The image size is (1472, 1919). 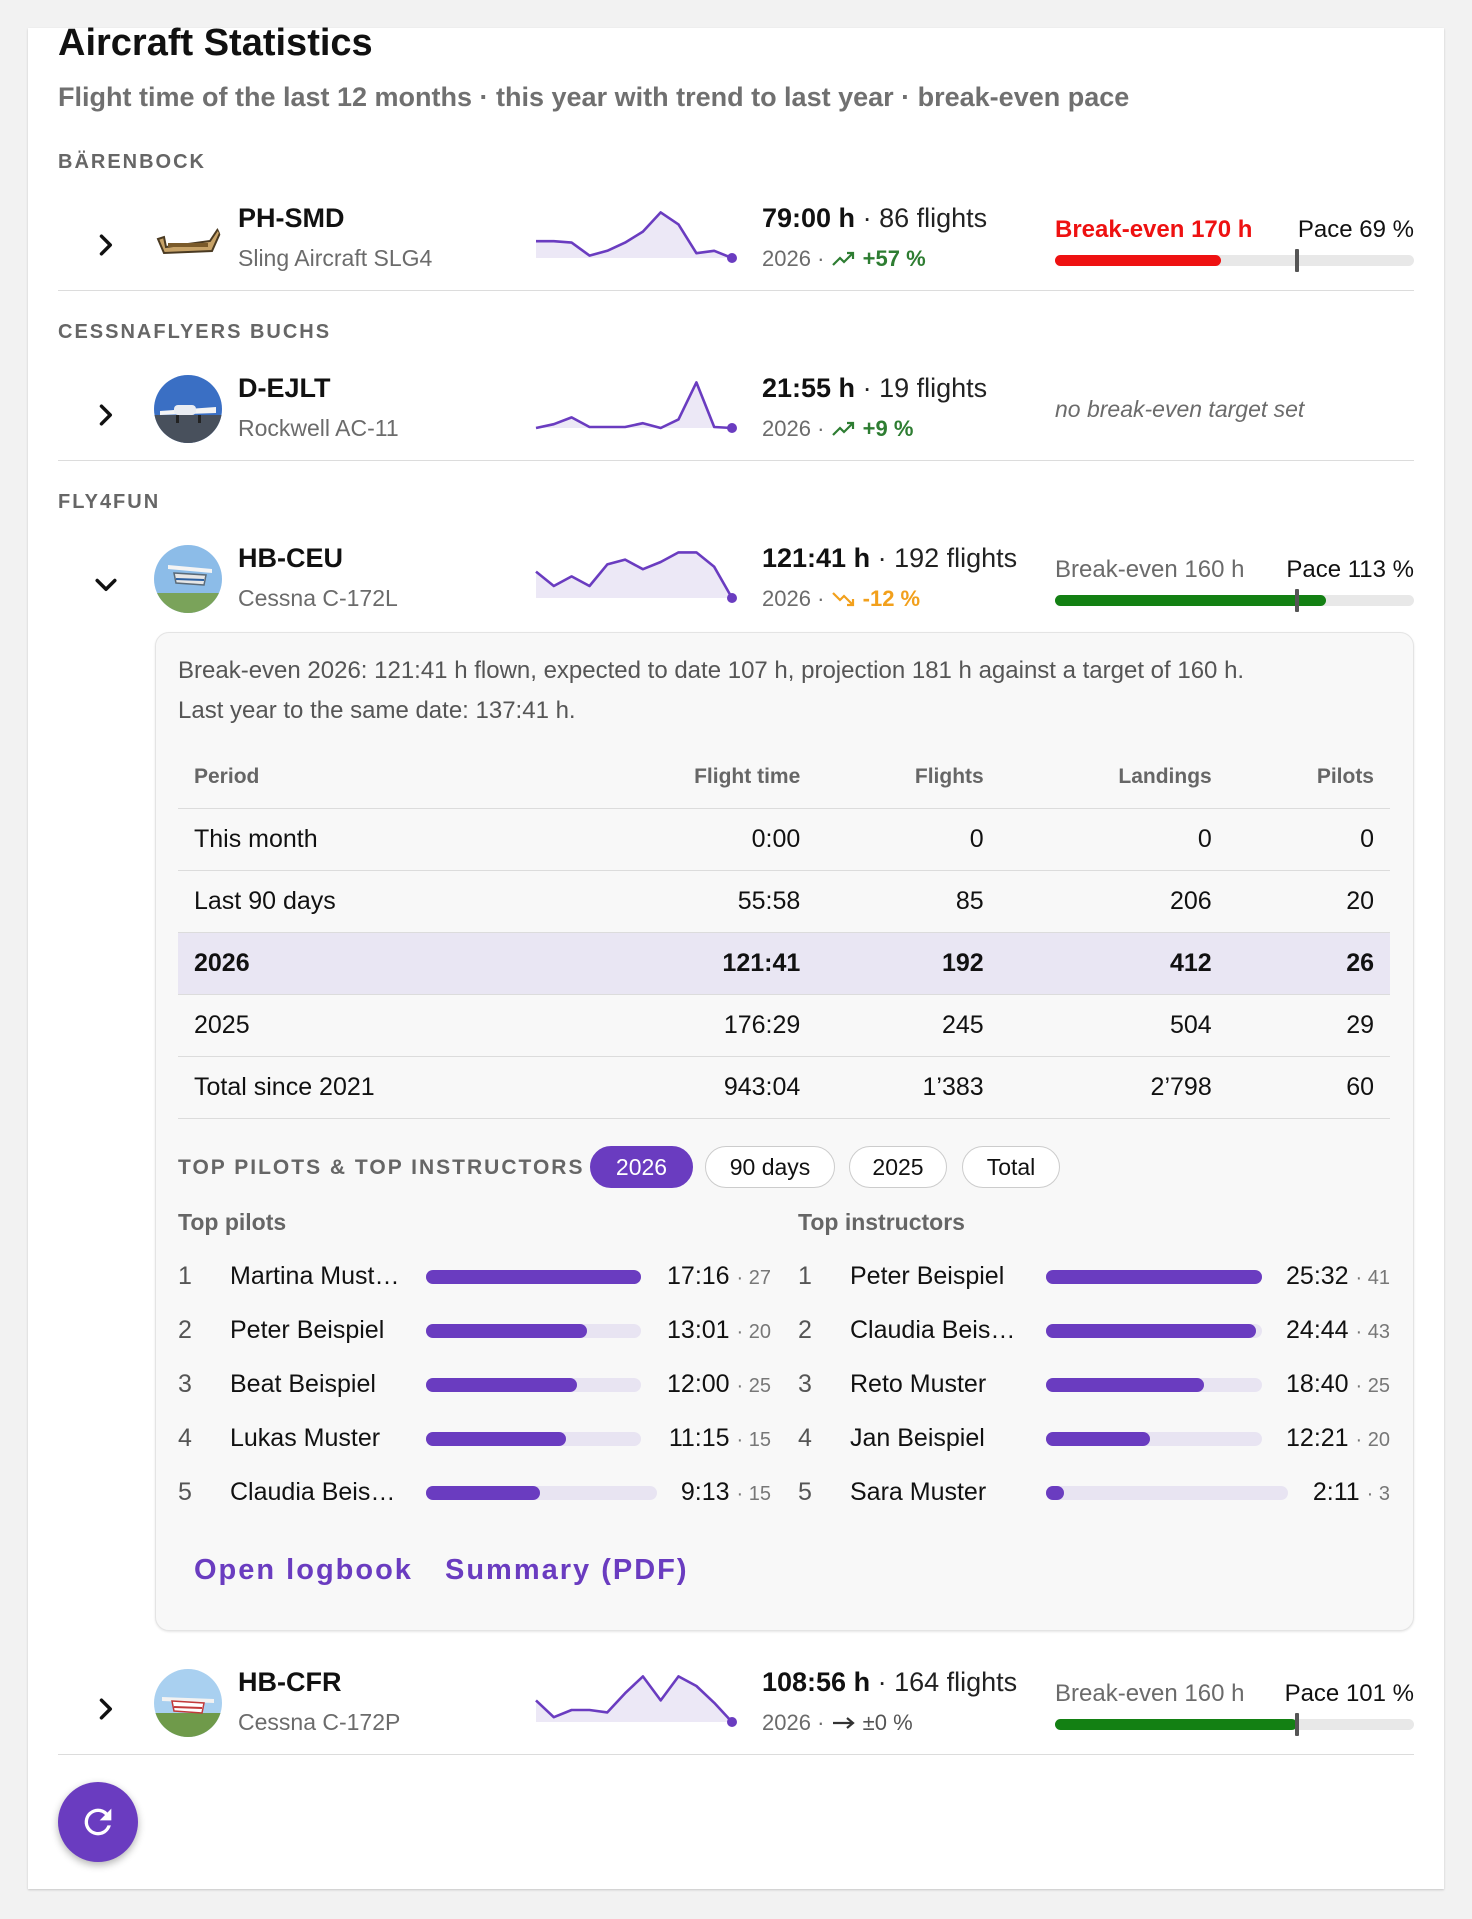 I want to click on total-flights: 164 flights, so click(x=956, y=1682).